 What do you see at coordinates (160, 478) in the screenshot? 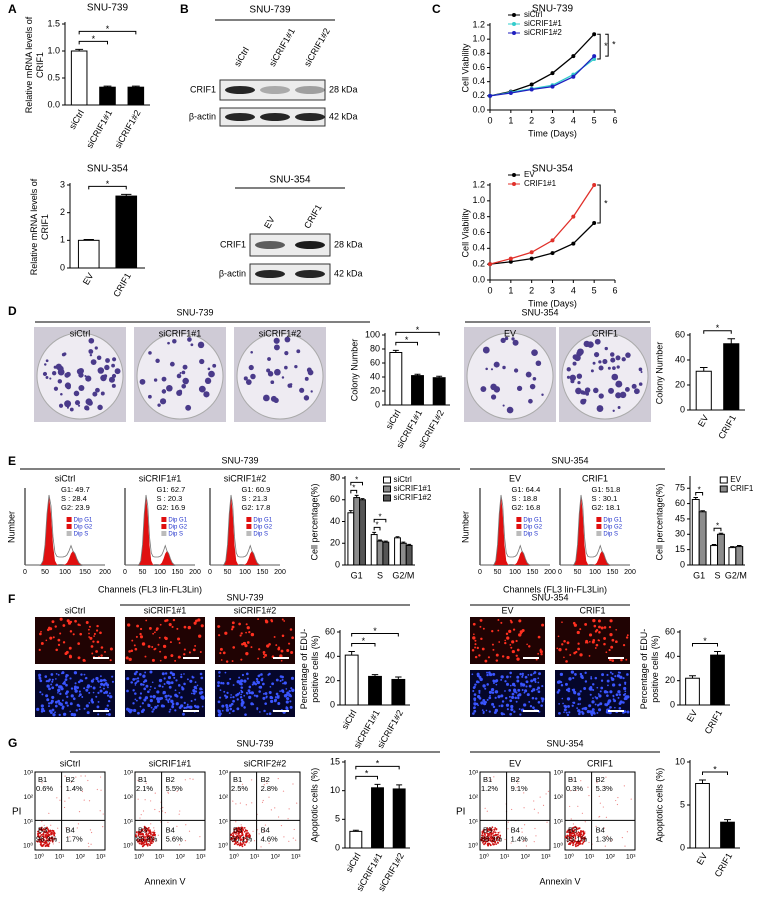
I see `sample-label: siCRIF1#1` at bounding box center [160, 478].